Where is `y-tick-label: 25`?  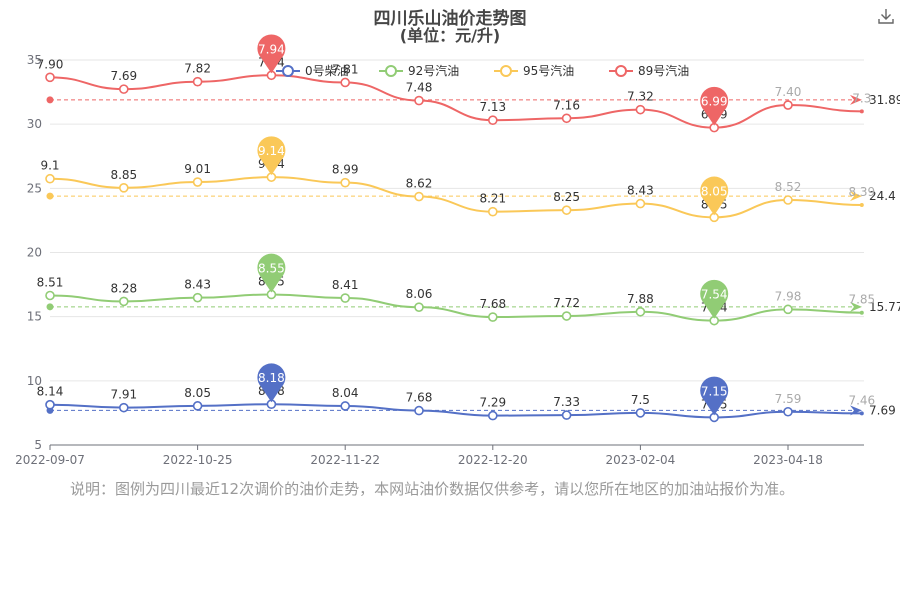 y-tick-label: 25 is located at coordinates (34, 188).